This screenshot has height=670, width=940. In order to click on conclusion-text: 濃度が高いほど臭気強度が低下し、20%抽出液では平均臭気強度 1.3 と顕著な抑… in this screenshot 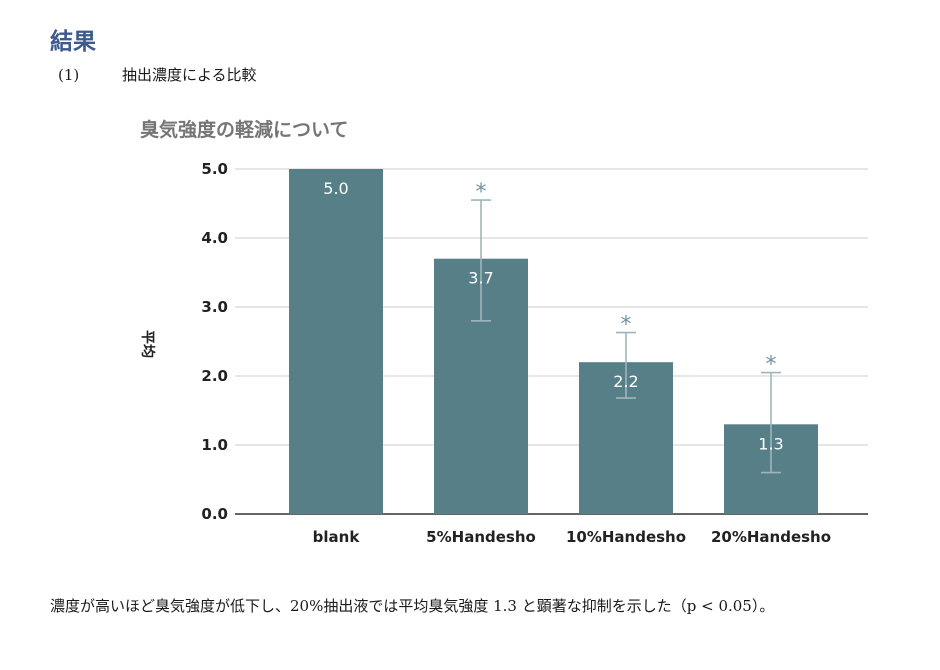, I will do `click(412, 606)`.